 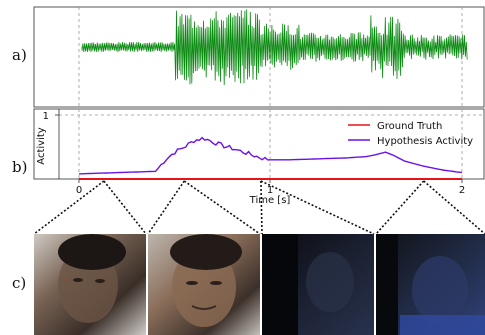 I want to click on dark-frame-4-icon, so click(x=440, y=290).